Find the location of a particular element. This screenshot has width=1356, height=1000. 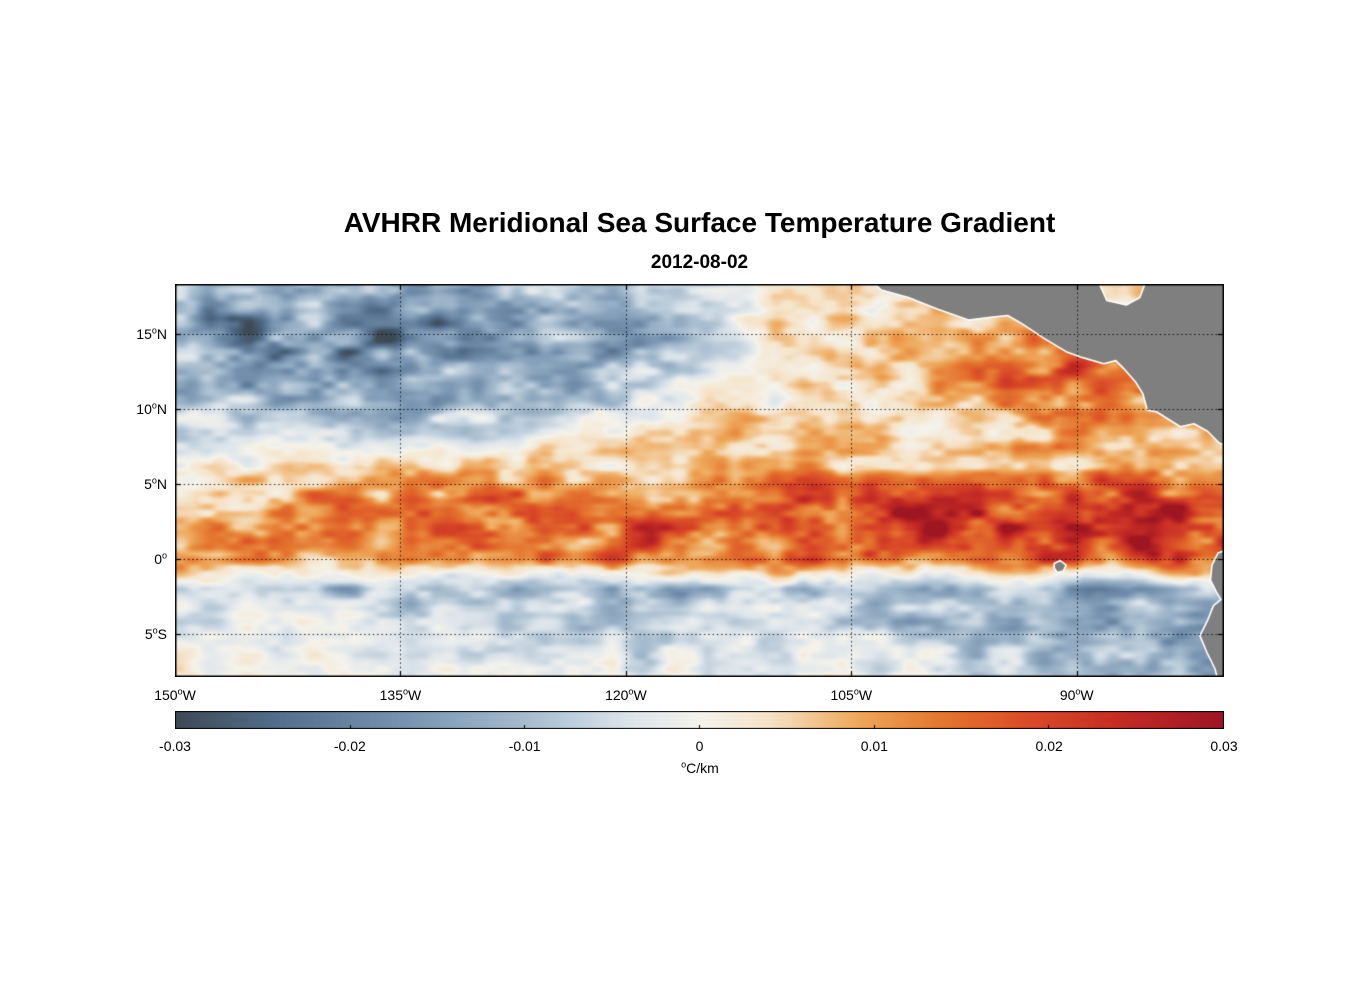

x-tick-label: 90oW is located at coordinates (1076, 694).